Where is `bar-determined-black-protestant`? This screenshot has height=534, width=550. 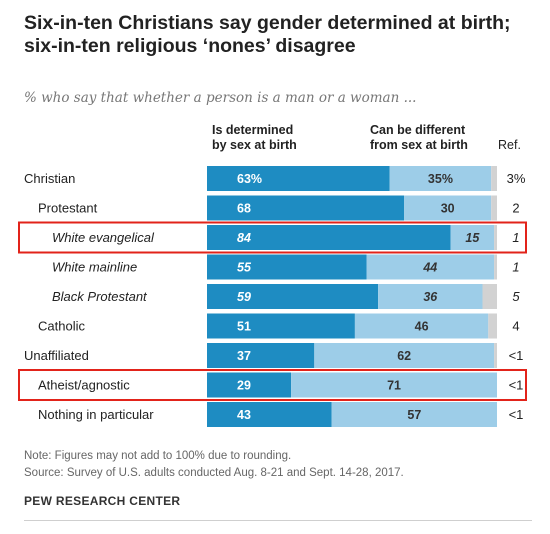
bar-determined-black-protestant is located at coordinates (293, 296).